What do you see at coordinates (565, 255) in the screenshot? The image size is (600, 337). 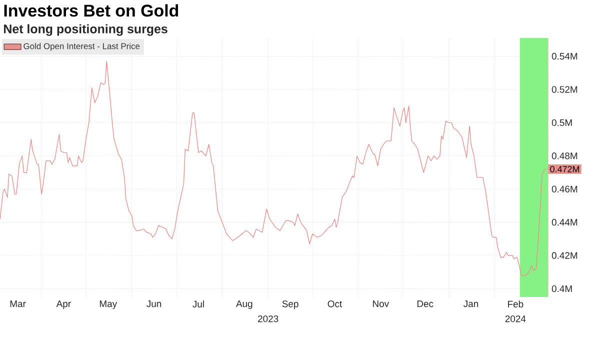 I see `y-tick-label: 0.42M` at bounding box center [565, 255].